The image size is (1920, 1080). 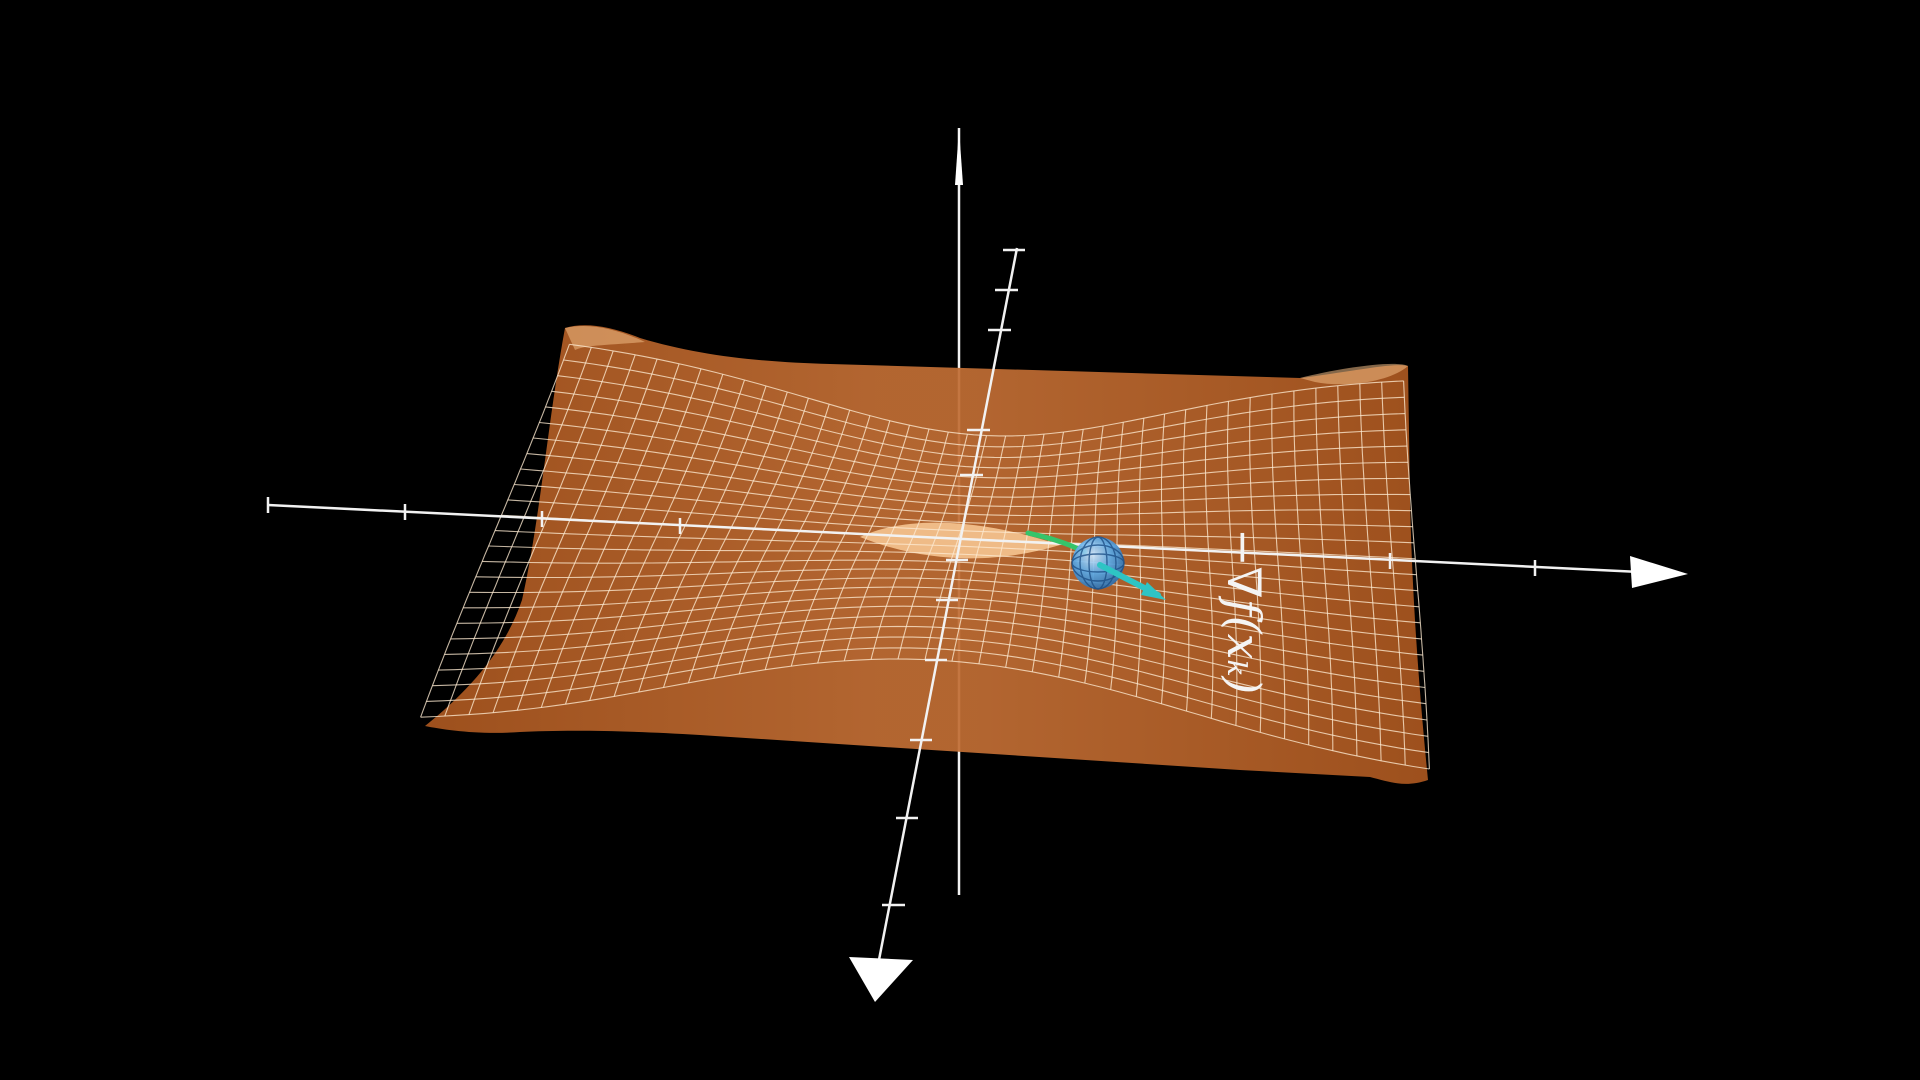 I want to click on y-axis, so click(x=937, y=624).